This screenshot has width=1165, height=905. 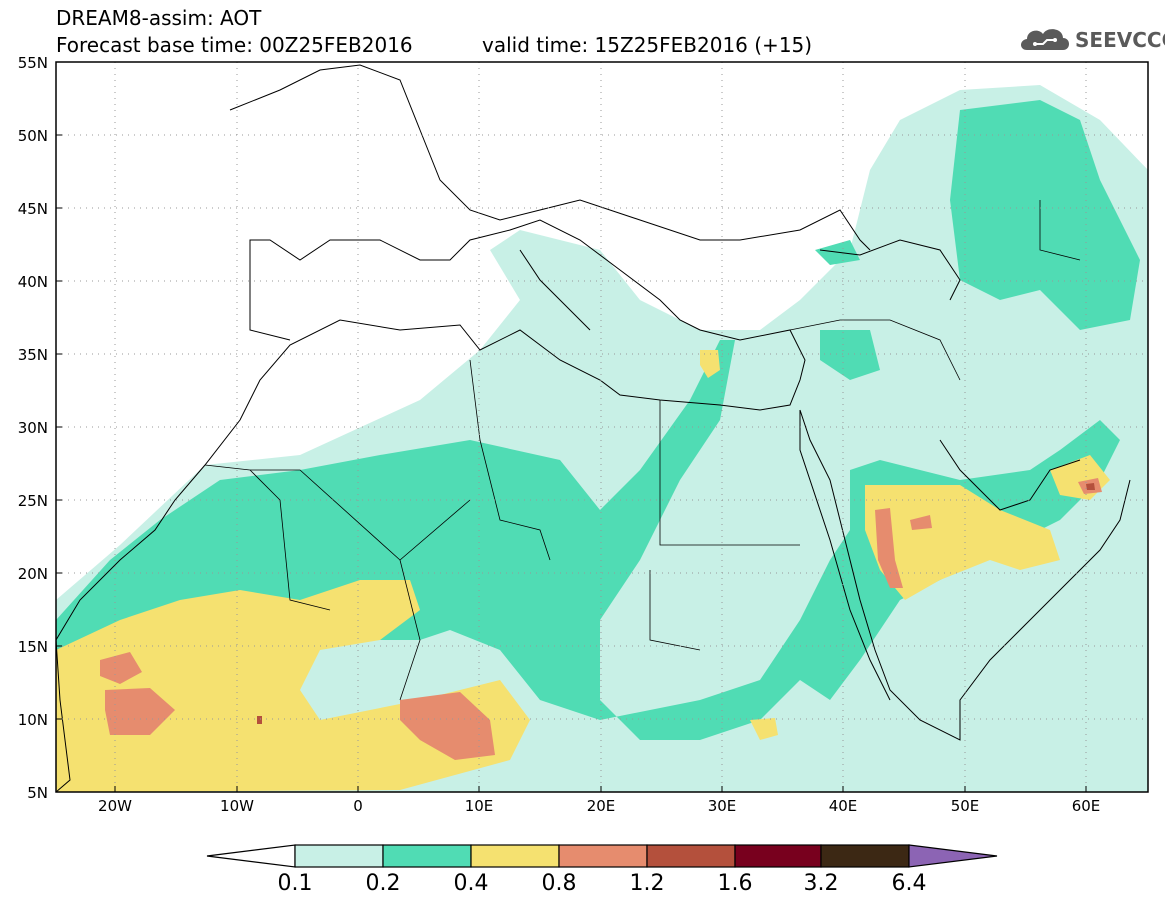 What do you see at coordinates (237, 806) in the screenshot?
I see `lon-label: 10W` at bounding box center [237, 806].